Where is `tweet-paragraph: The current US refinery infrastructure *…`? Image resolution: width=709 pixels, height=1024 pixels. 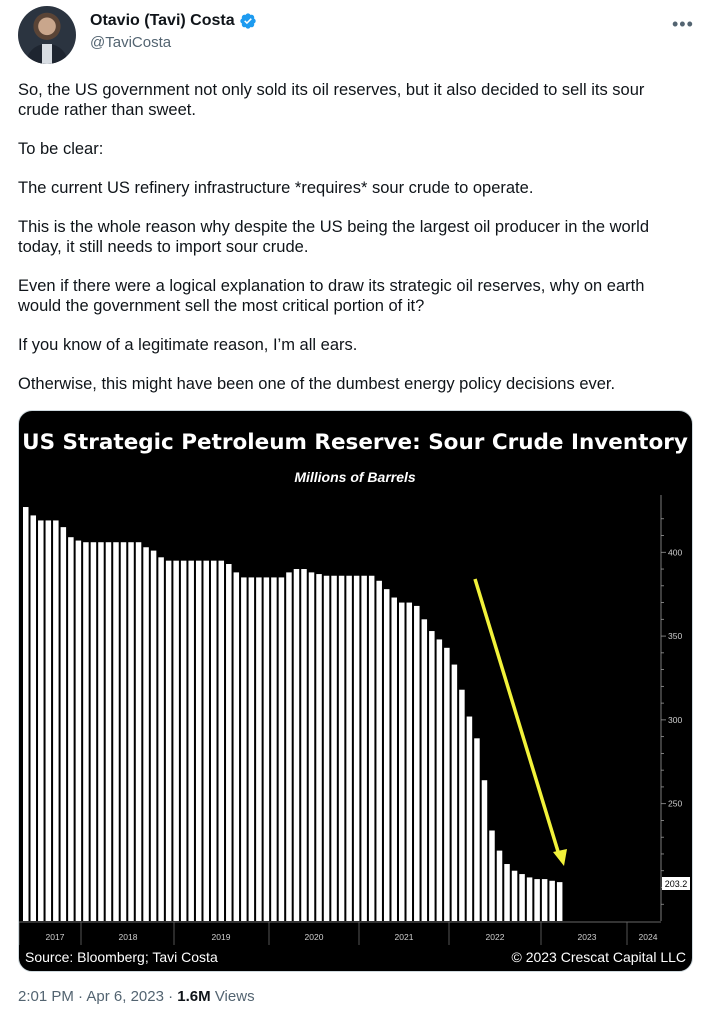 tweet-paragraph: The current US refinery infrastructure *… is located at coordinates (276, 188).